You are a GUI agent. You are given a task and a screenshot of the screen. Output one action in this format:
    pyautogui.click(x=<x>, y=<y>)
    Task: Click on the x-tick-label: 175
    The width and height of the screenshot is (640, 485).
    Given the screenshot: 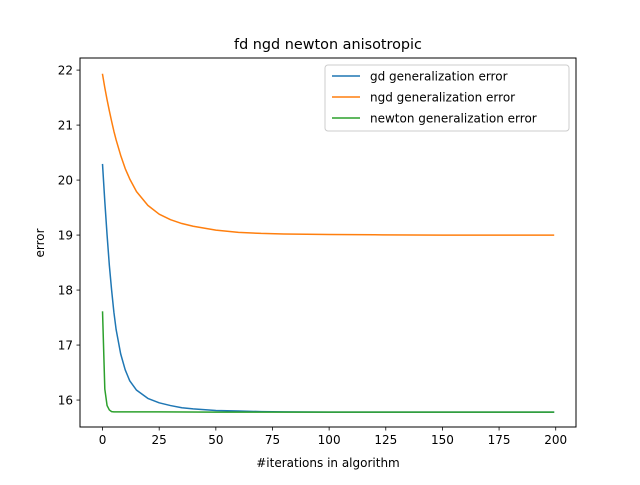 What is the action you would take?
    pyautogui.click(x=499, y=440)
    